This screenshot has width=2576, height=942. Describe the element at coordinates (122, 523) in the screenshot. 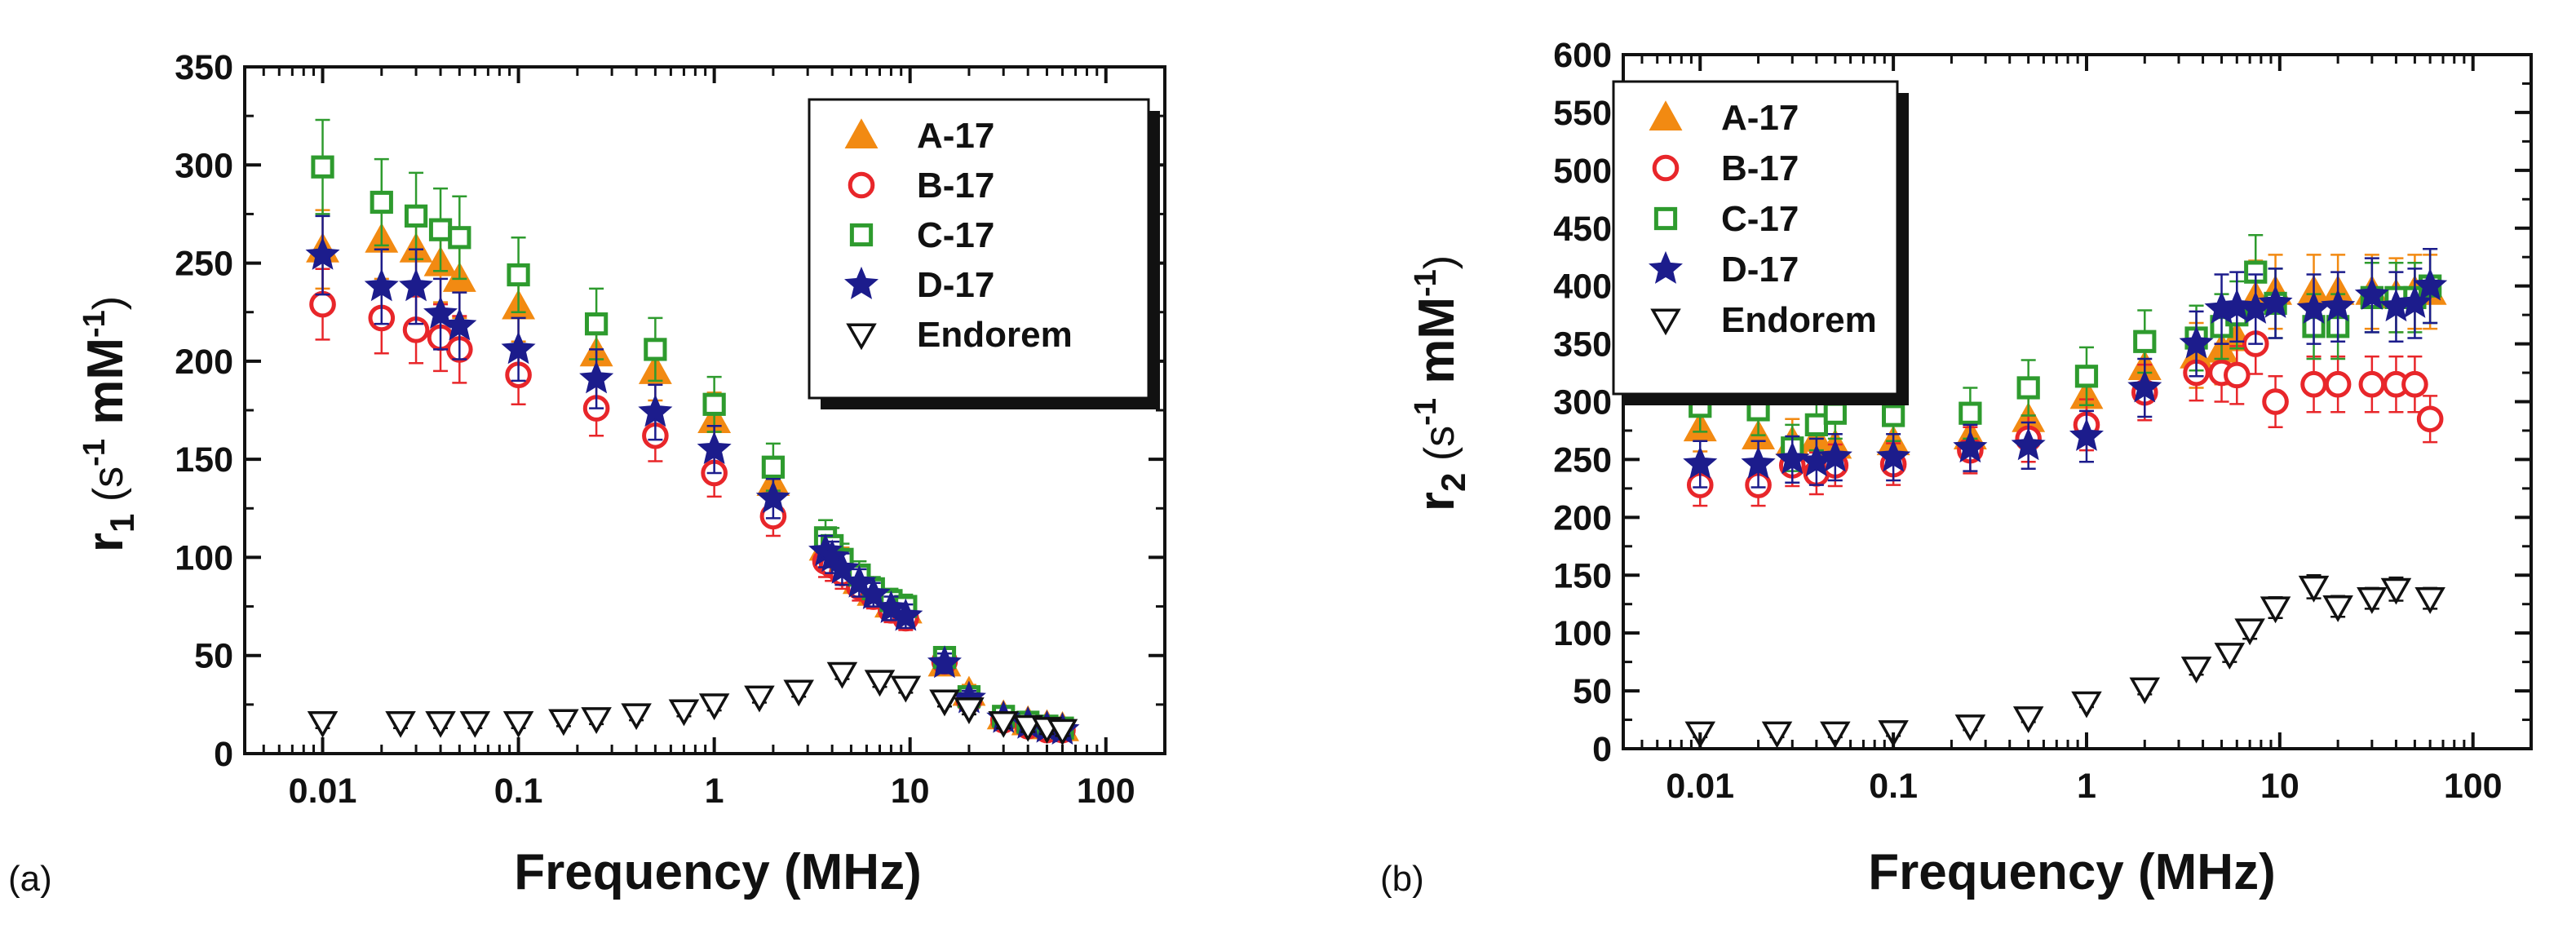

I see `y-title-subscript: 1` at that location.